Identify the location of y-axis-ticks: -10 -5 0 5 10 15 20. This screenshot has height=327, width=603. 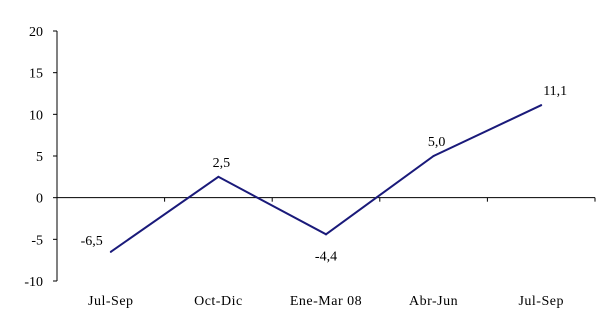
(40, 157).